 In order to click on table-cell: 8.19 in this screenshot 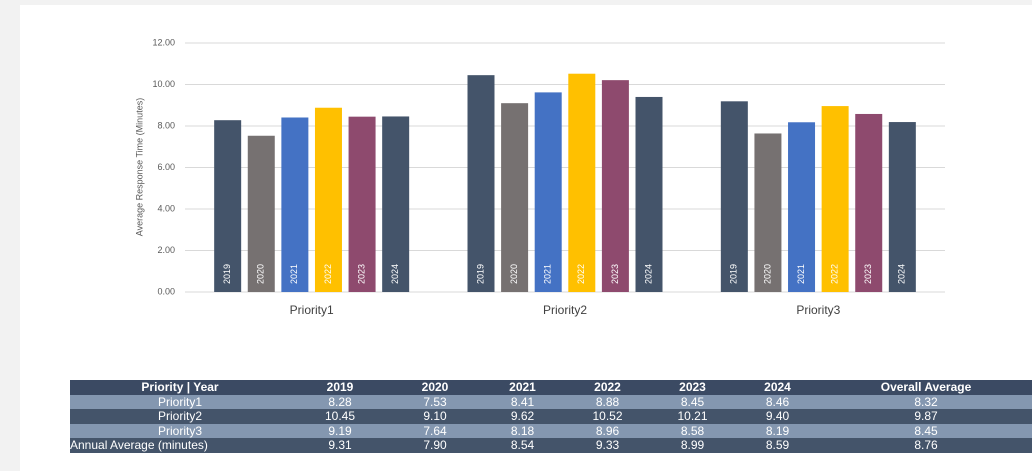, I will do `click(777, 430)`.